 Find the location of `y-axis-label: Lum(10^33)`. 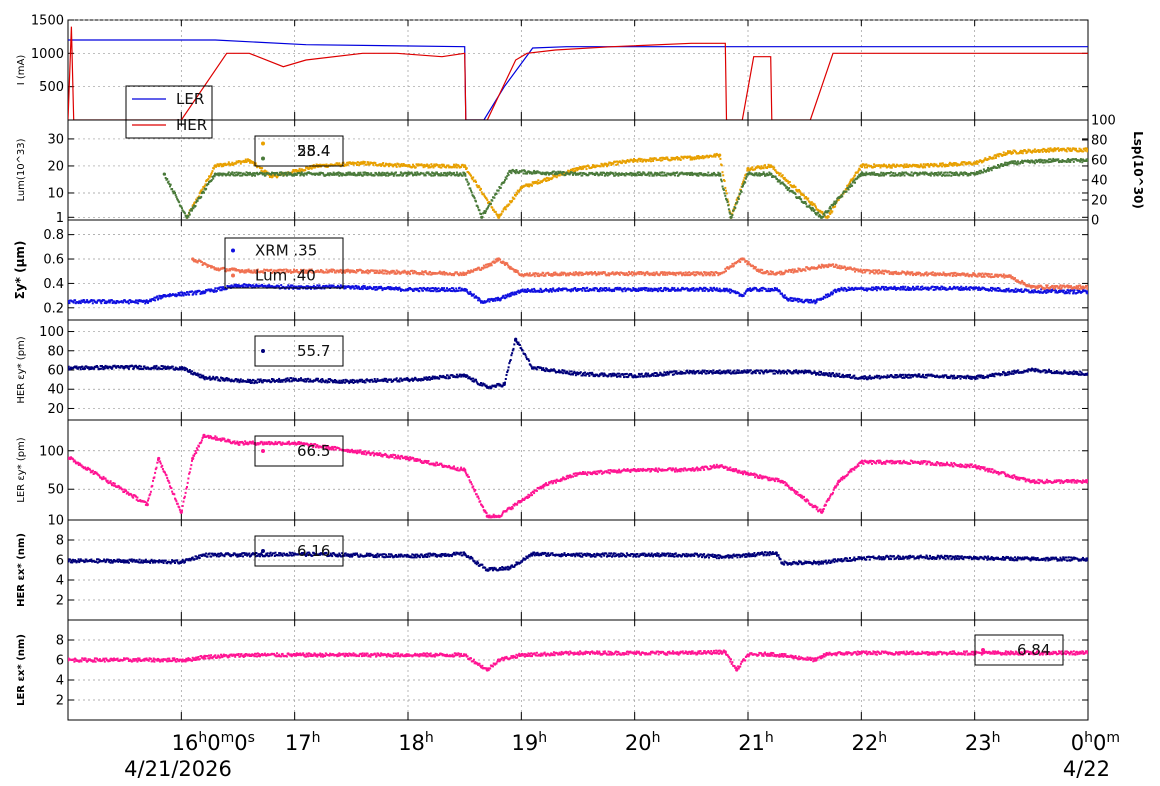

y-axis-label: Lum(10^33) is located at coordinates (21, 169).